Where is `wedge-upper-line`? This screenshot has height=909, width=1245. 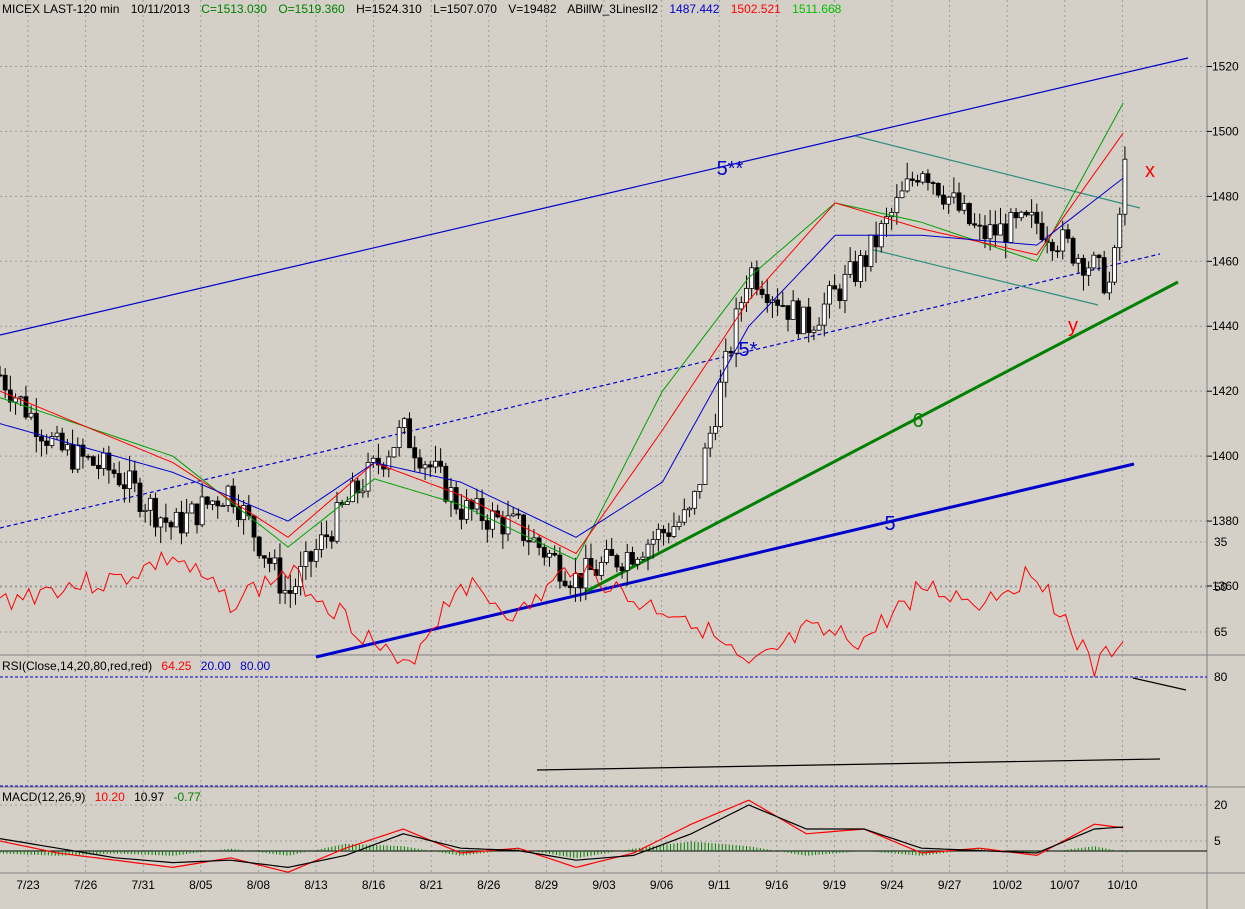
wedge-upper-line is located at coordinates (997, 172).